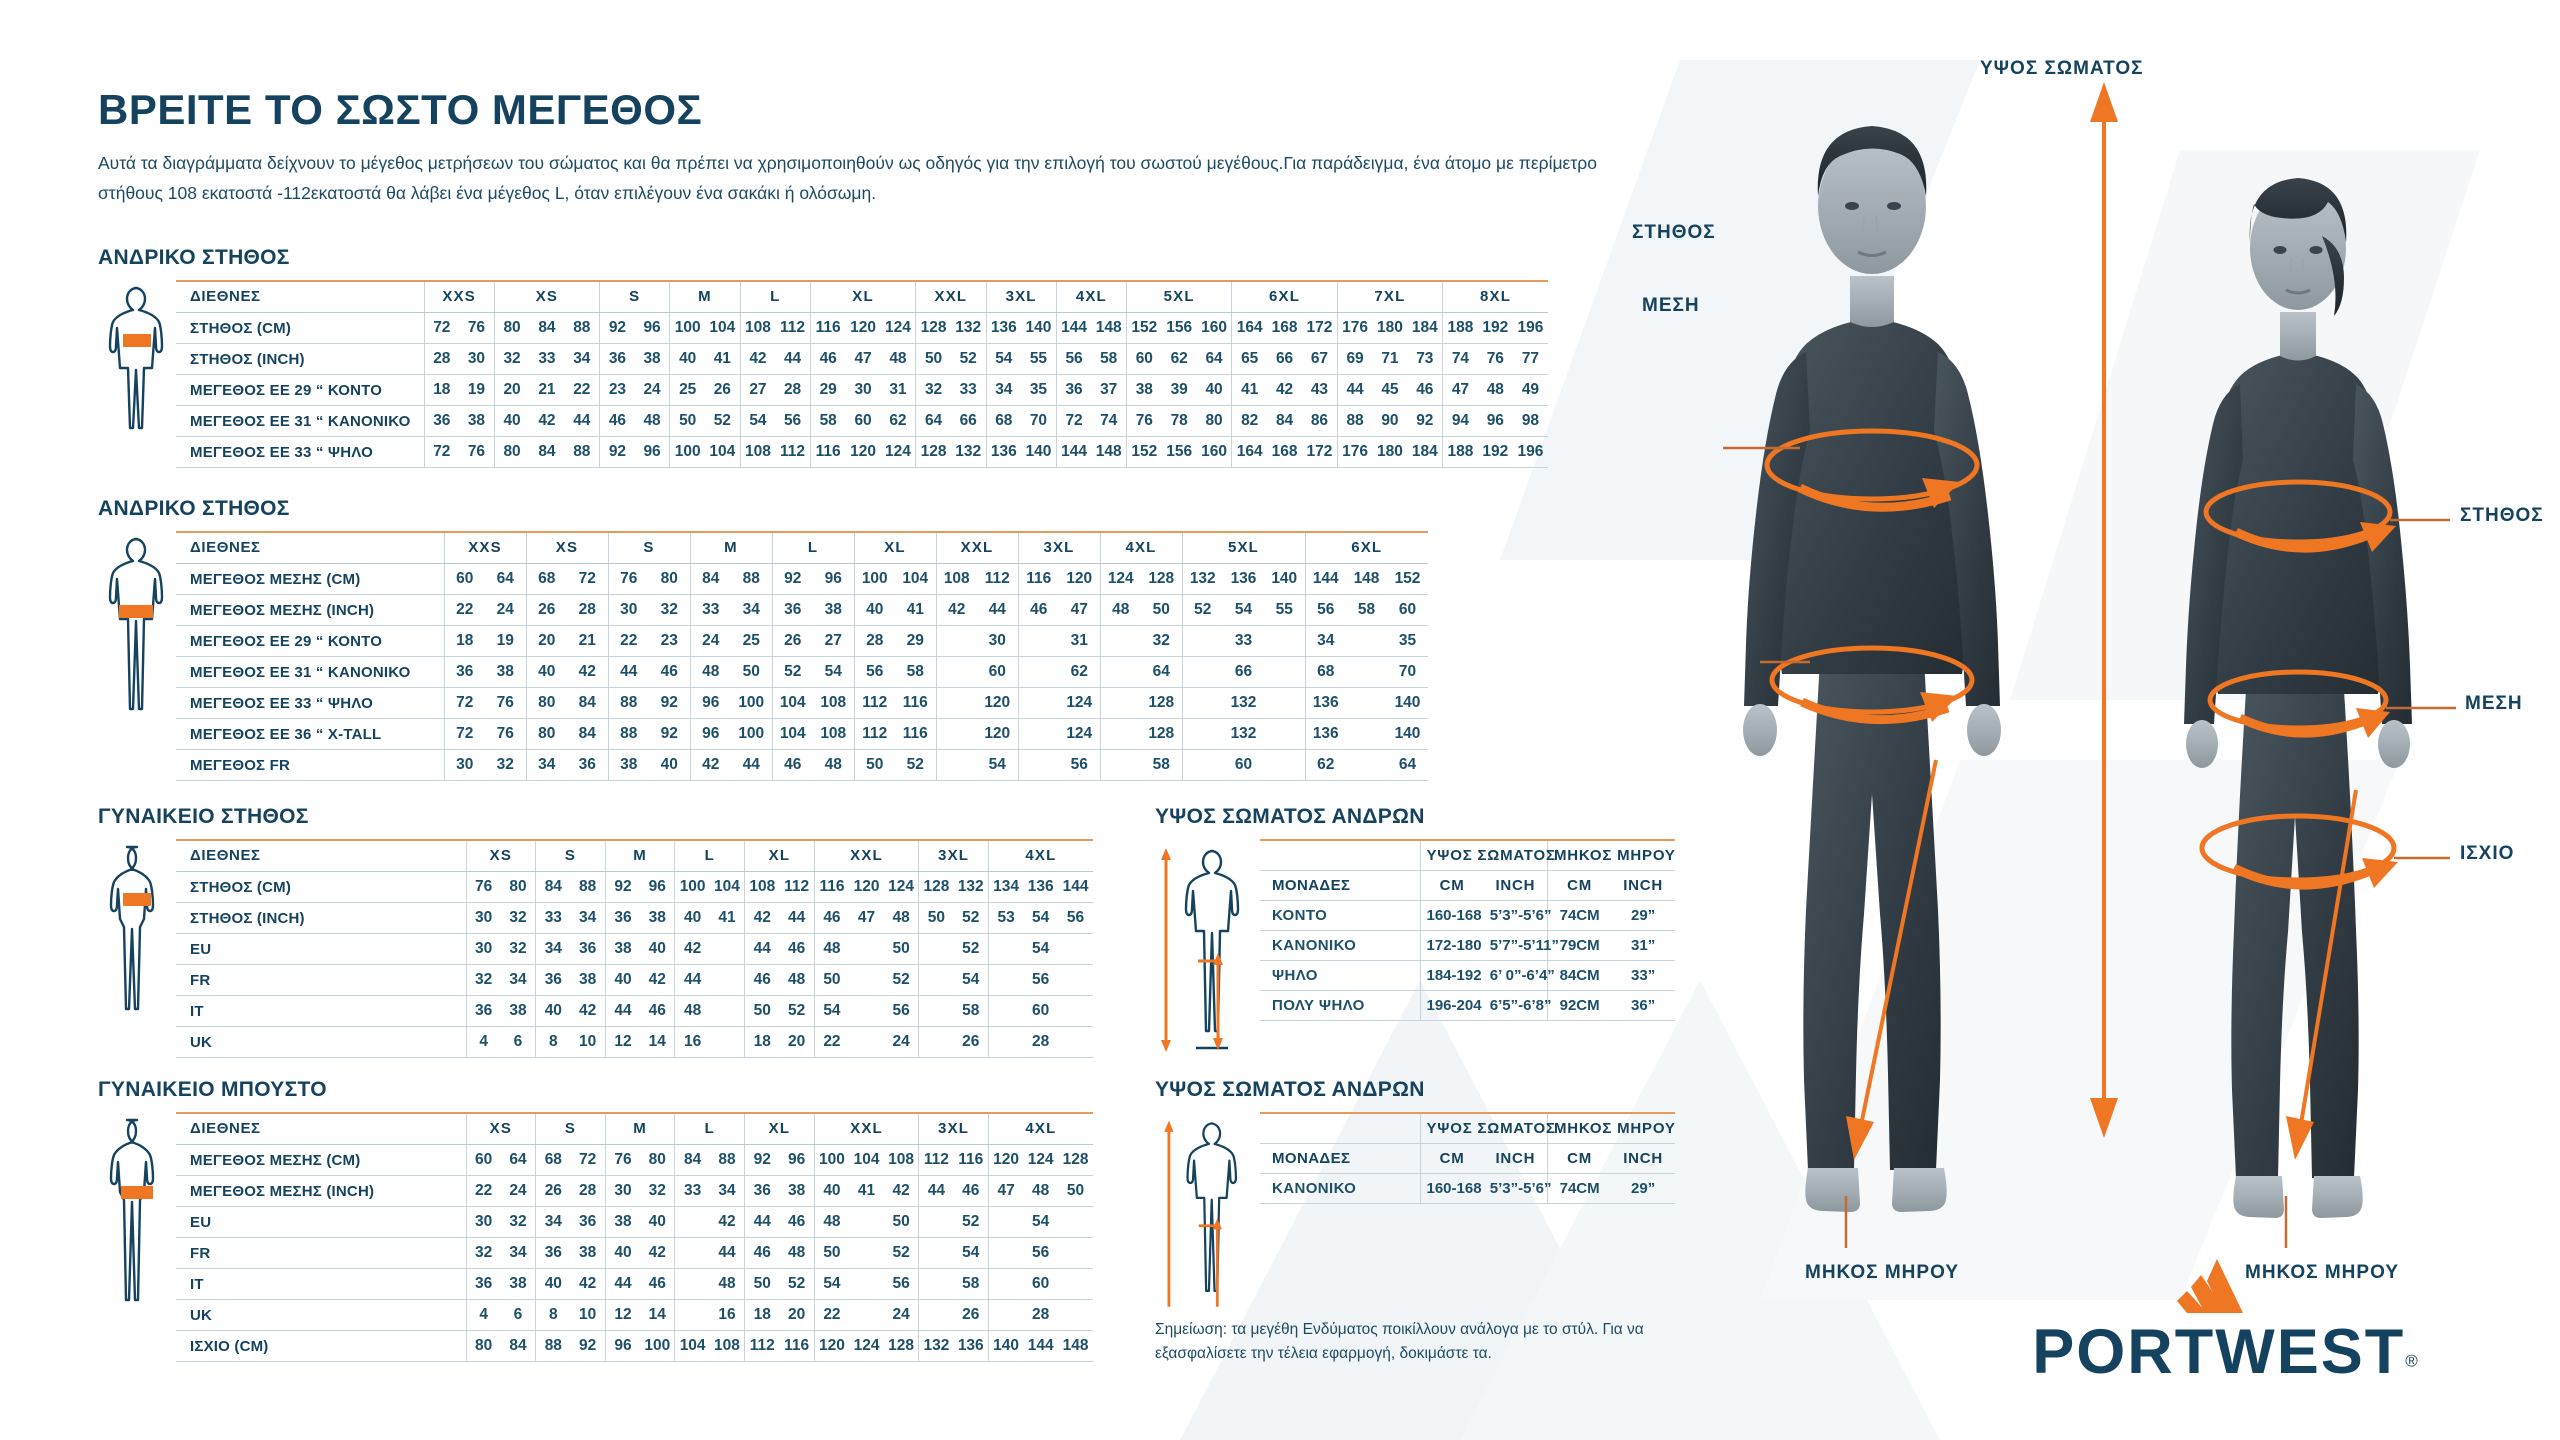  What do you see at coordinates (634, 1284) in the screenshot?
I see `table-row: IT 36 38 40 42 44 46 48 50 52 54 56 58 60` at bounding box center [634, 1284].